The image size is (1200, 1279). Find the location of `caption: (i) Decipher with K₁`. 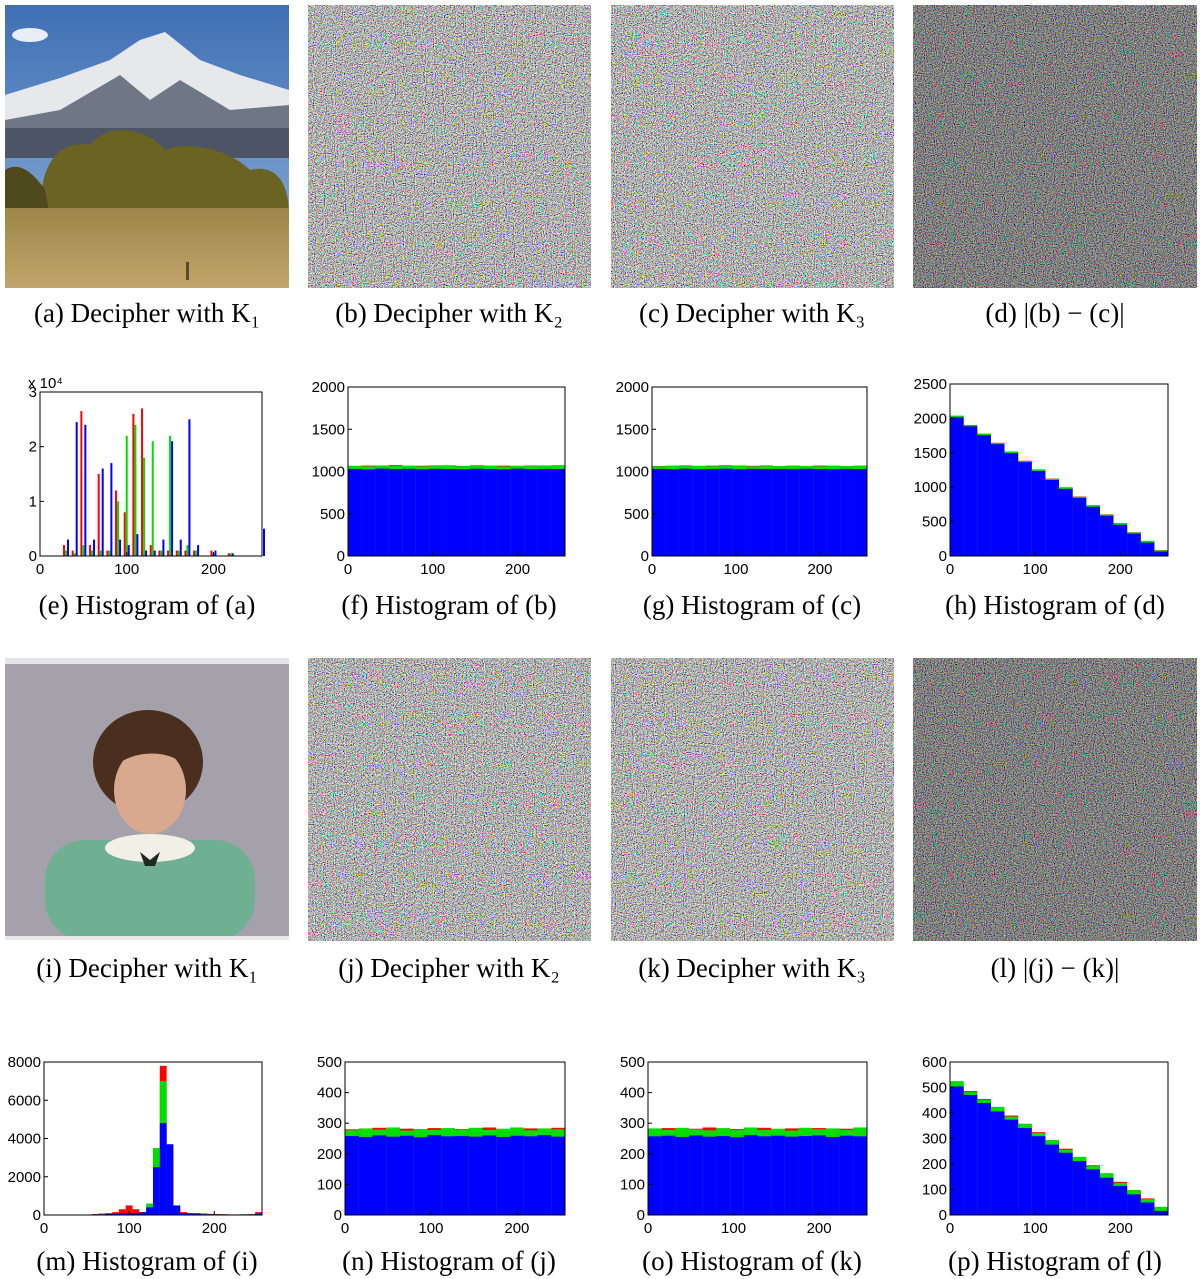

caption: (i) Decipher with K₁ is located at coordinates (147, 968).